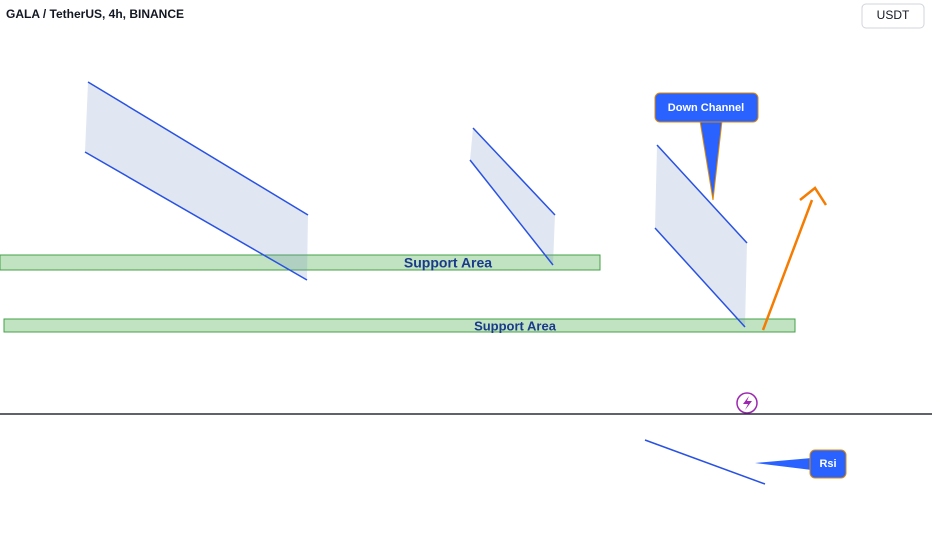 This screenshot has width=932, height=550. I want to click on annotation: Rsi, so click(827, 464).